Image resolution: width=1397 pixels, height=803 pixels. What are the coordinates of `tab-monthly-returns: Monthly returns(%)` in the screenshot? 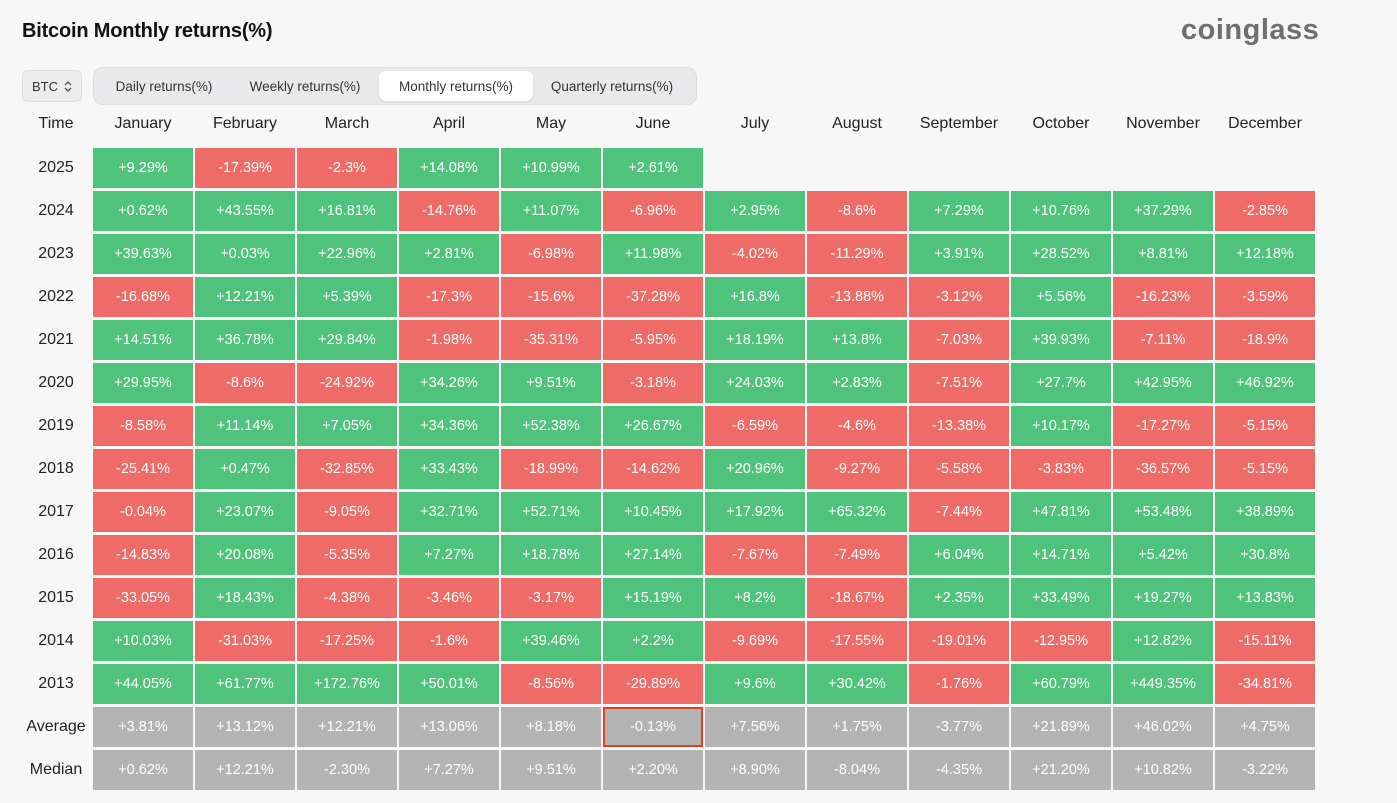 It's located at (456, 86).